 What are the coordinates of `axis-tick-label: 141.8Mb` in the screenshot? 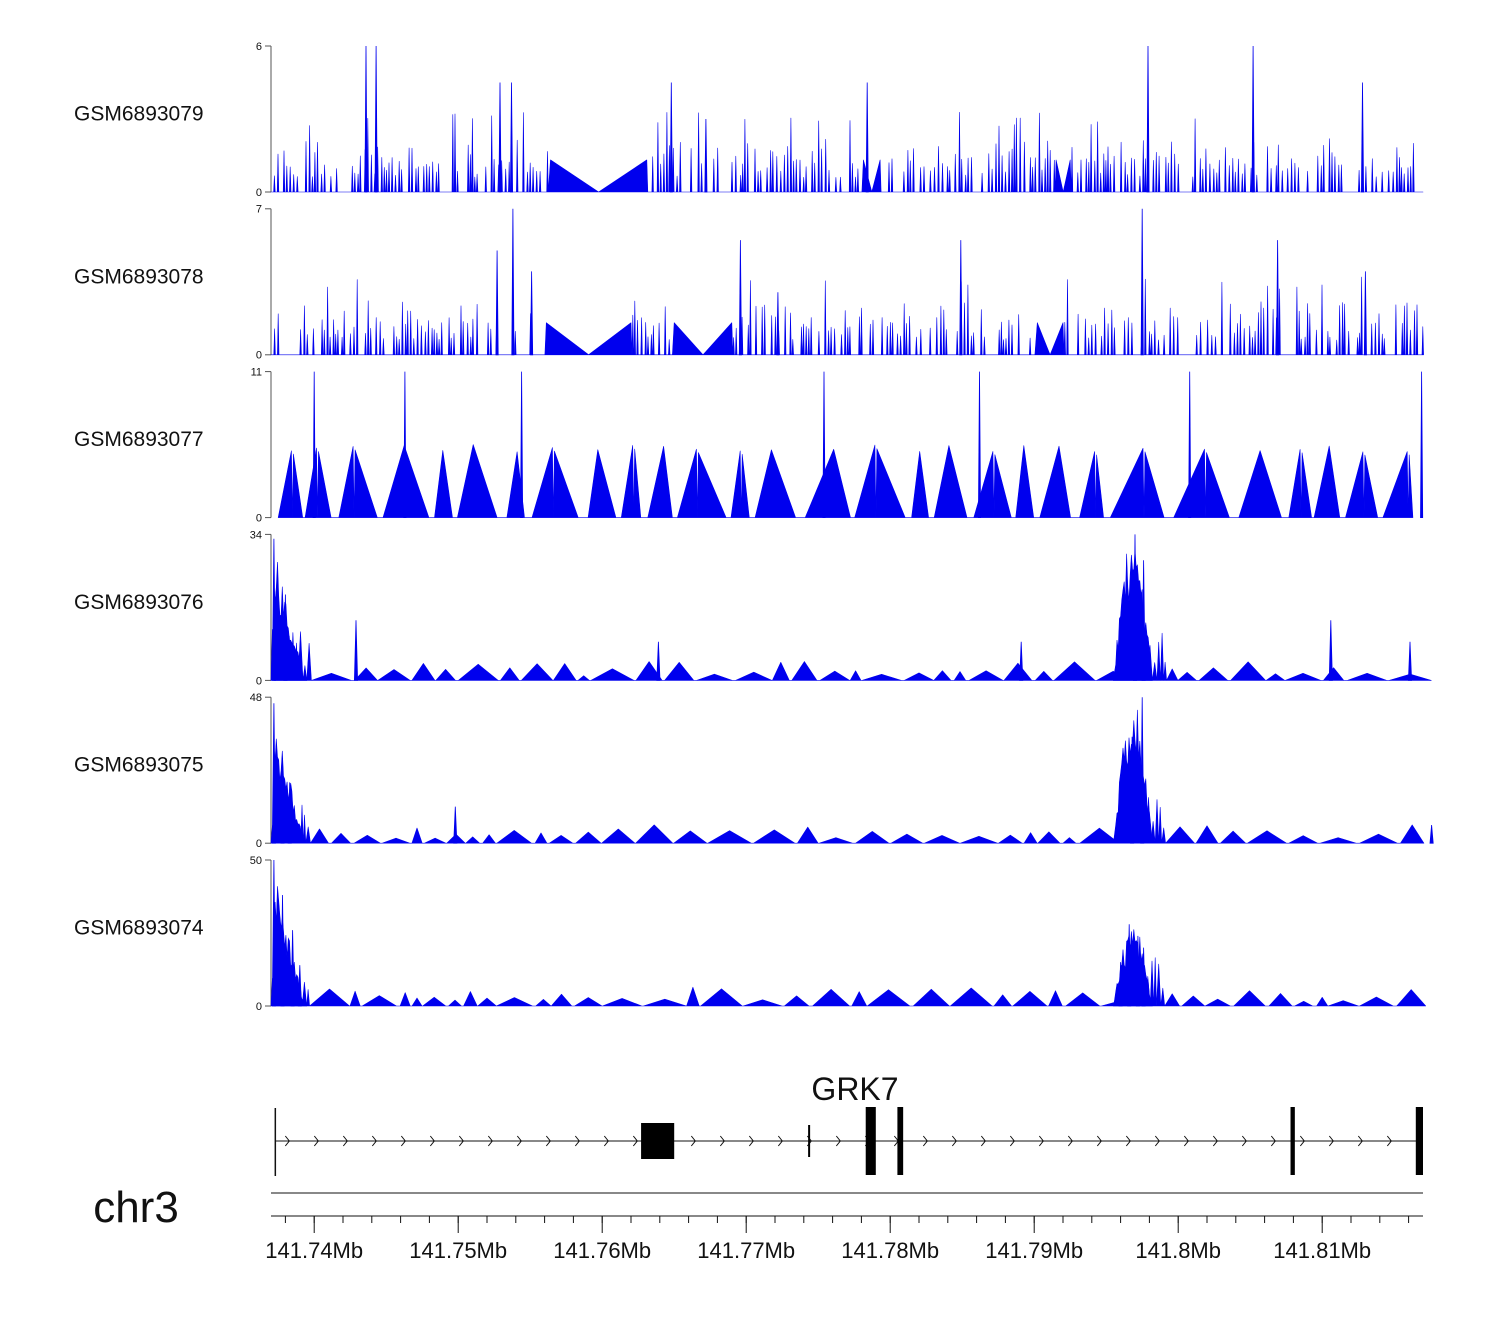 It's located at (1178, 1250).